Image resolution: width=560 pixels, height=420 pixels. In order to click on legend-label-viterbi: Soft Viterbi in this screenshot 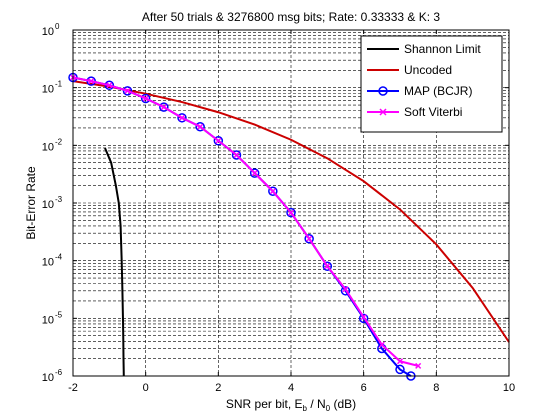, I will do `click(433, 112)`.